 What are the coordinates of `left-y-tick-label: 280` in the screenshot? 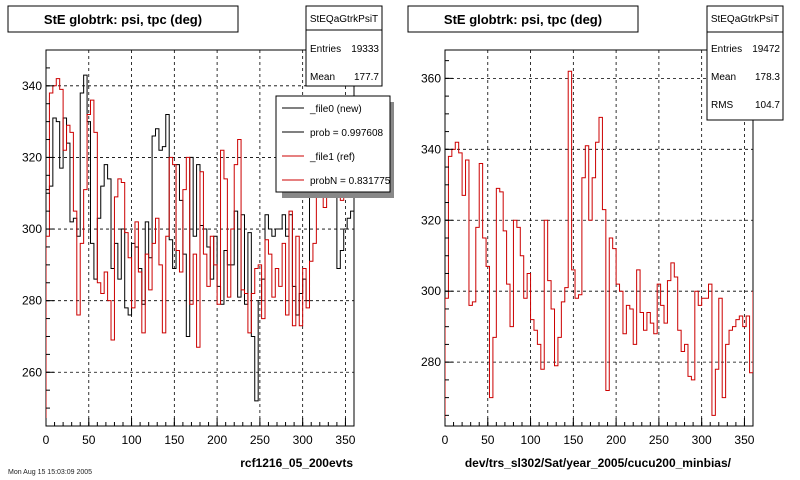 It's located at (32, 301).